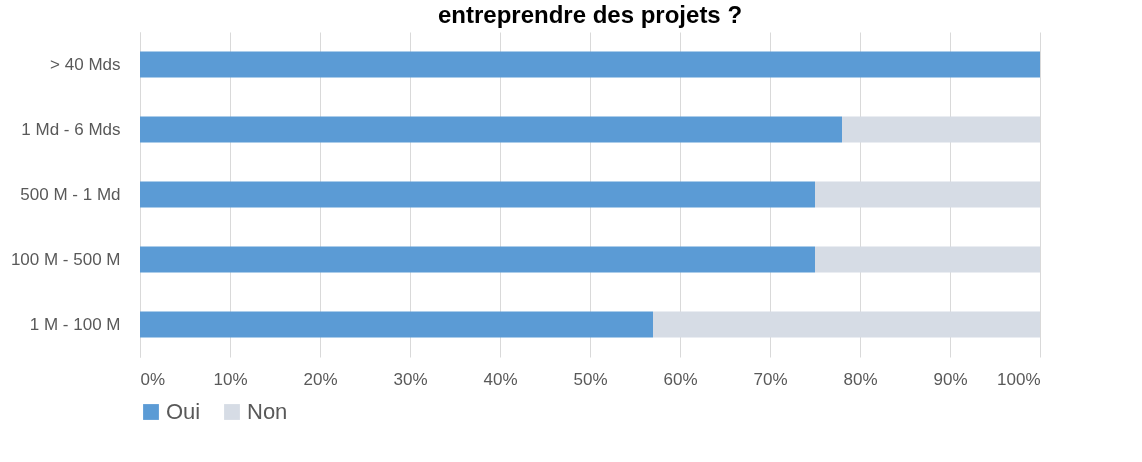  What do you see at coordinates (71, 129) in the screenshot?
I see `y-tick-label: 1 Md - 6 Mds` at bounding box center [71, 129].